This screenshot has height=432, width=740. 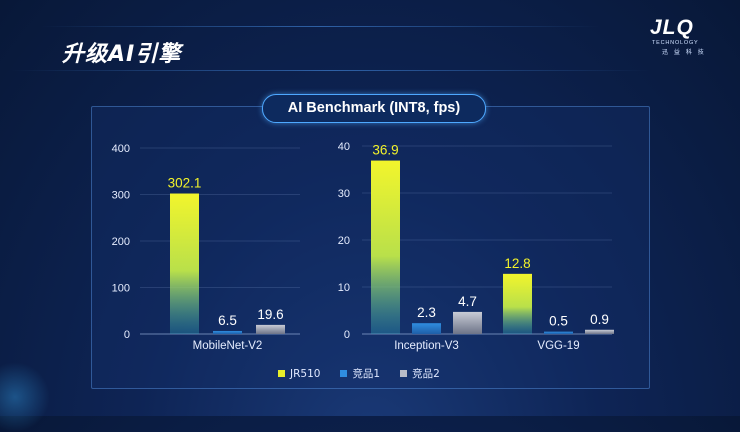 I want to click on y-tick-label-0-0: 0, so click(x=127, y=335).